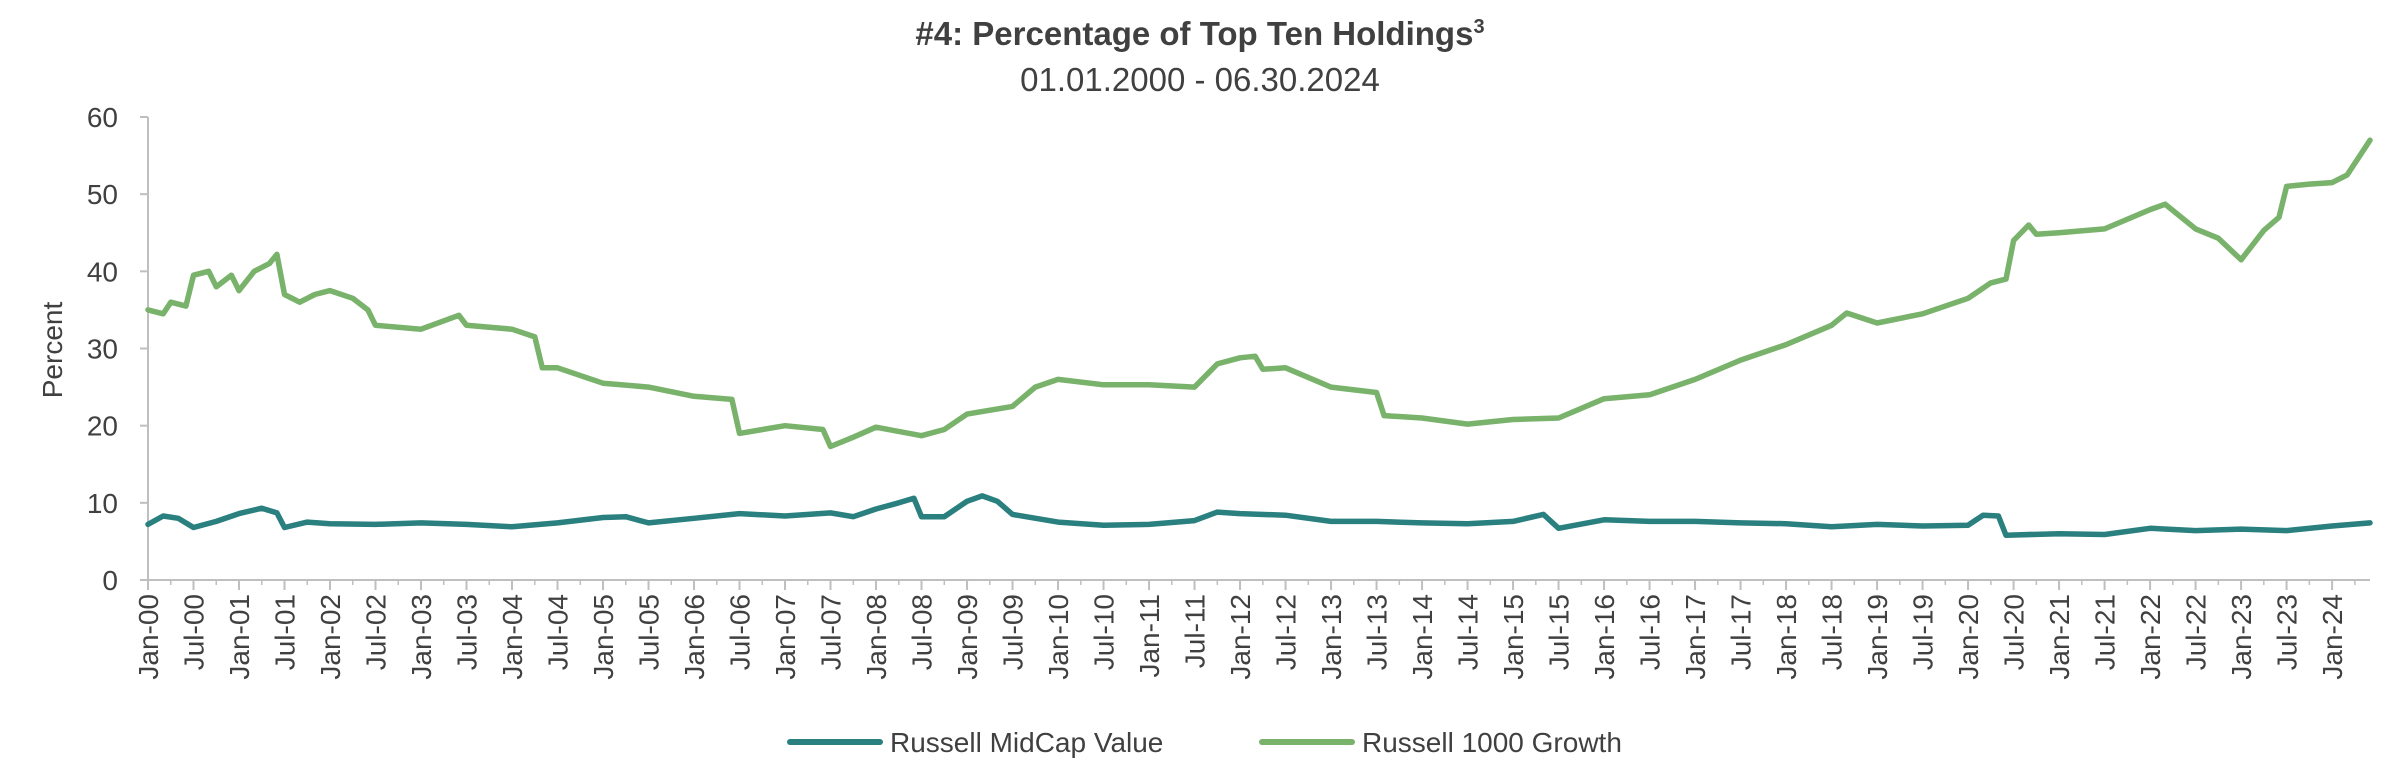 This screenshot has height=775, width=2400. What do you see at coordinates (1492, 742) in the screenshot?
I see `legend-label: Russell 1000 Growth` at bounding box center [1492, 742].